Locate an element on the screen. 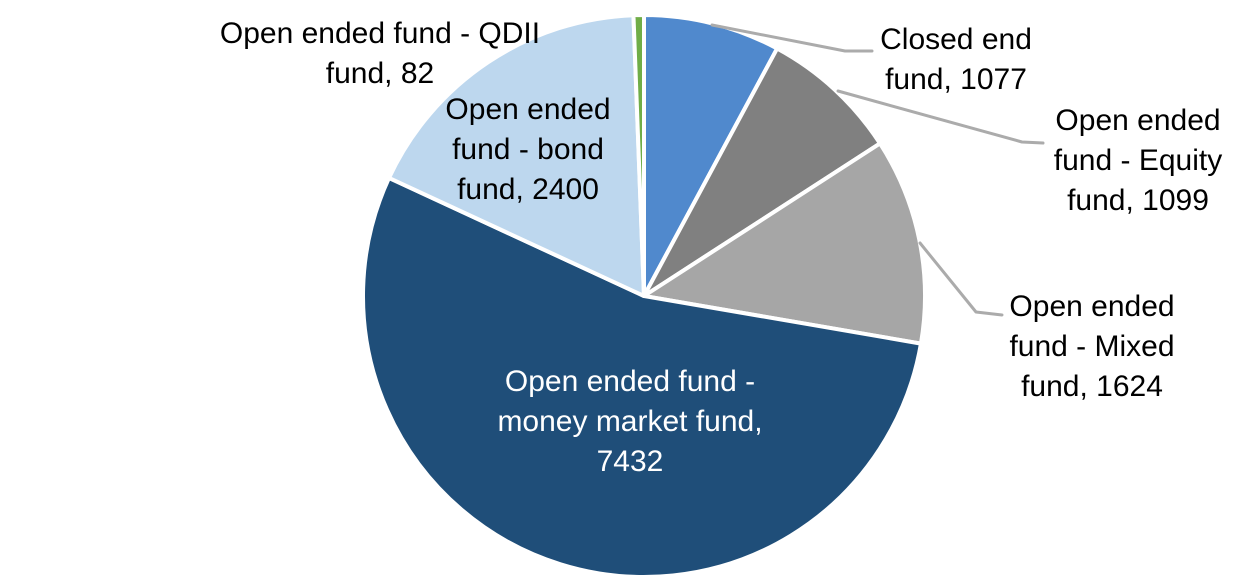  pie-slice-open-ended-fund-equity-fund is located at coordinates (762, 172).